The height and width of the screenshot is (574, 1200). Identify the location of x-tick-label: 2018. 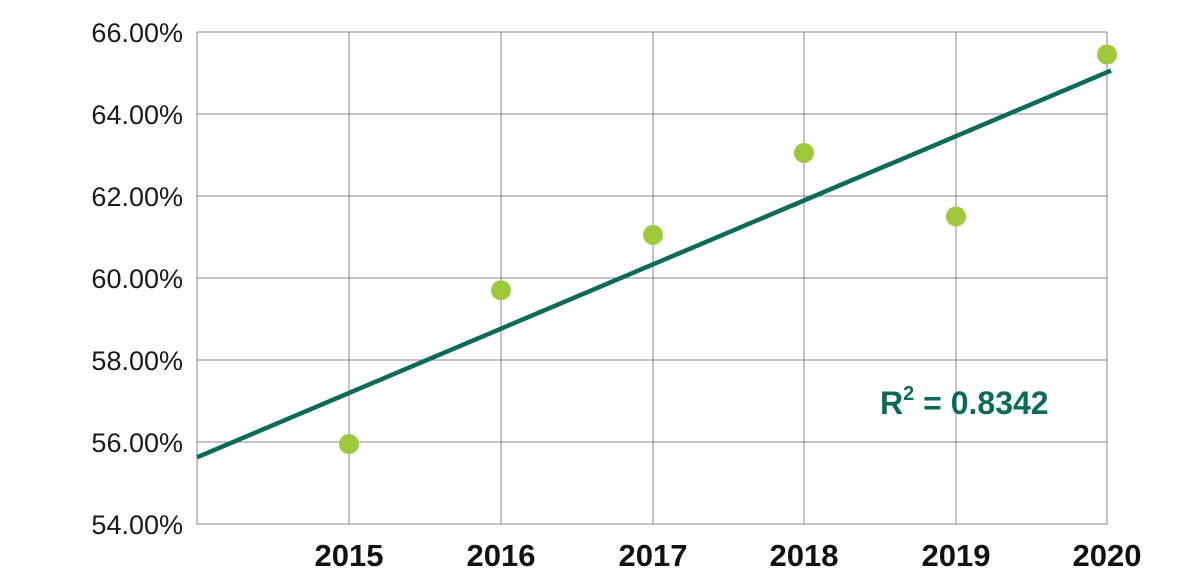
(804, 555).